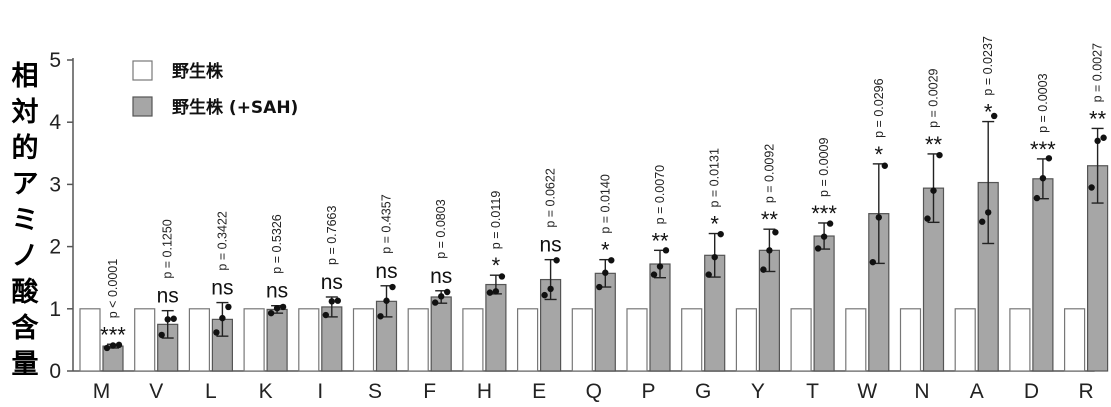 The width and height of the screenshot is (1111, 407). Describe the element at coordinates (55, 184) in the screenshot. I see `y-tick-label: 3` at that location.